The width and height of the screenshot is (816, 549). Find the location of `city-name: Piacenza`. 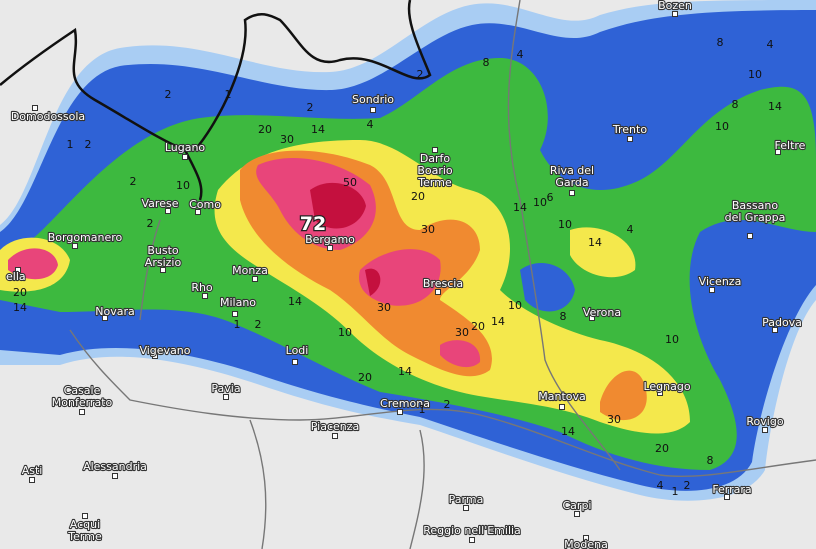

city-name: Piacenza is located at coordinates (335, 426).